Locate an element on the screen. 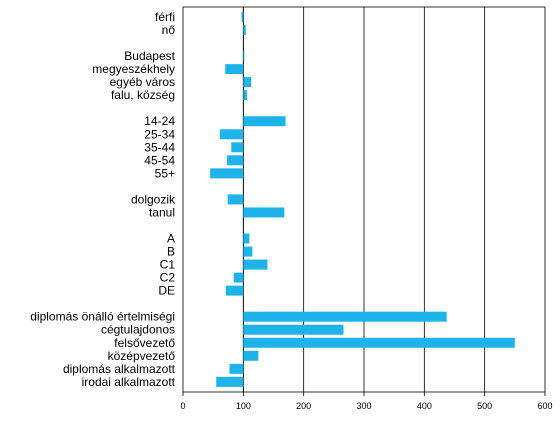  x-tick-label: 200 is located at coordinates (303, 406).